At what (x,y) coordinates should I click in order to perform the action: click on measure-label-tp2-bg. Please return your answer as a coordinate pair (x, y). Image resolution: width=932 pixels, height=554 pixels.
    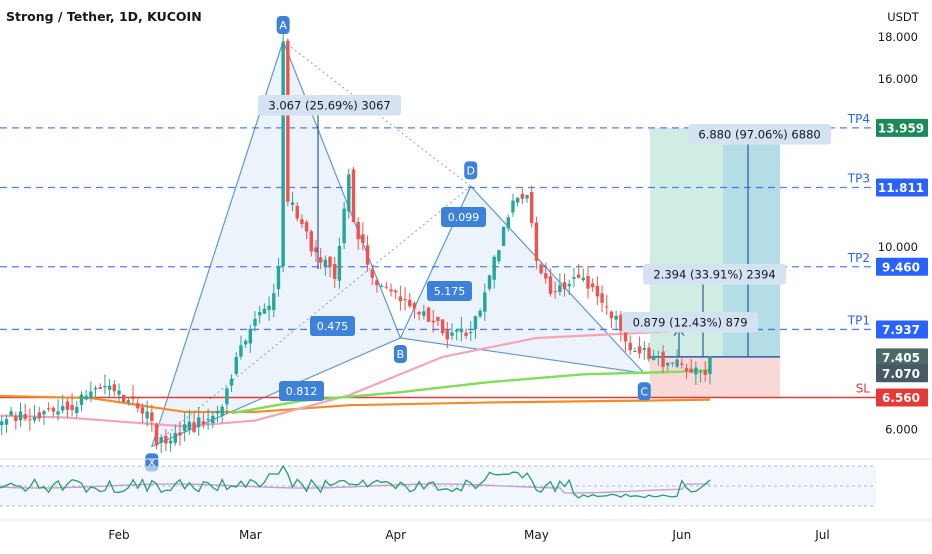
    Looking at the image, I should click on (715, 274).